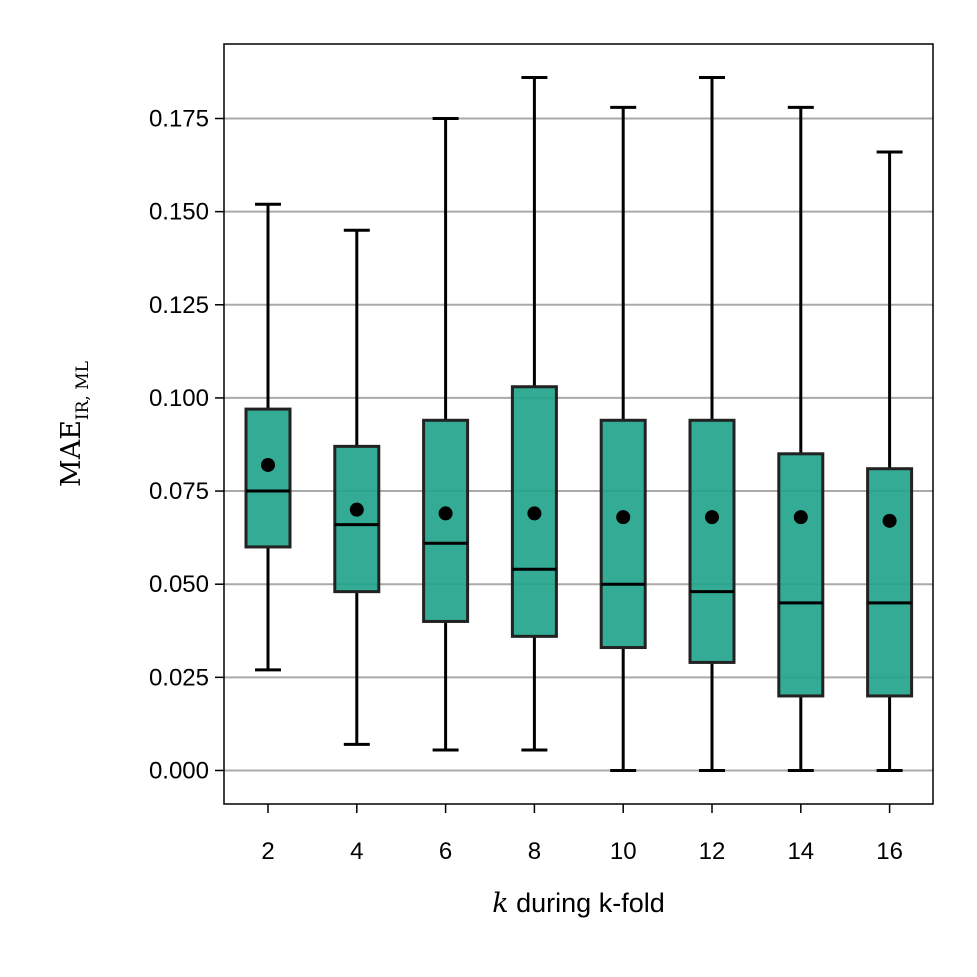 This screenshot has height=977, width=977. What do you see at coordinates (83, 390) in the screenshot?
I see `y-axis-label-subscript: IR, ML` at bounding box center [83, 390].